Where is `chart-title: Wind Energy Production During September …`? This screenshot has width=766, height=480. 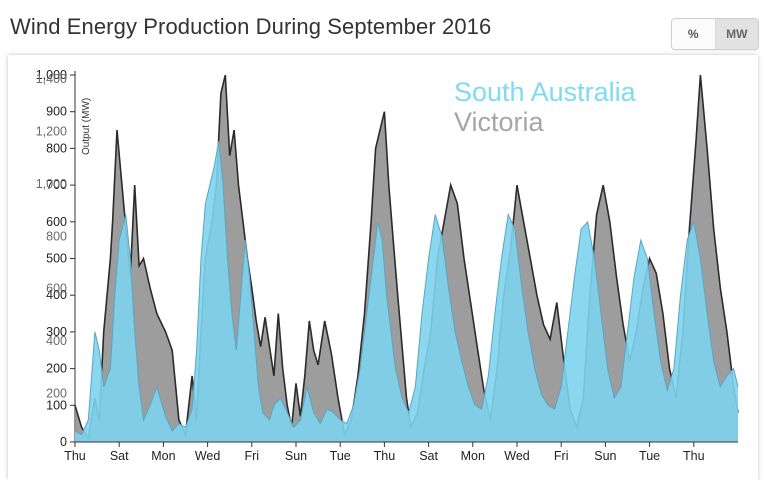
chart-title: Wind Energy Production During September … is located at coordinates (251, 26).